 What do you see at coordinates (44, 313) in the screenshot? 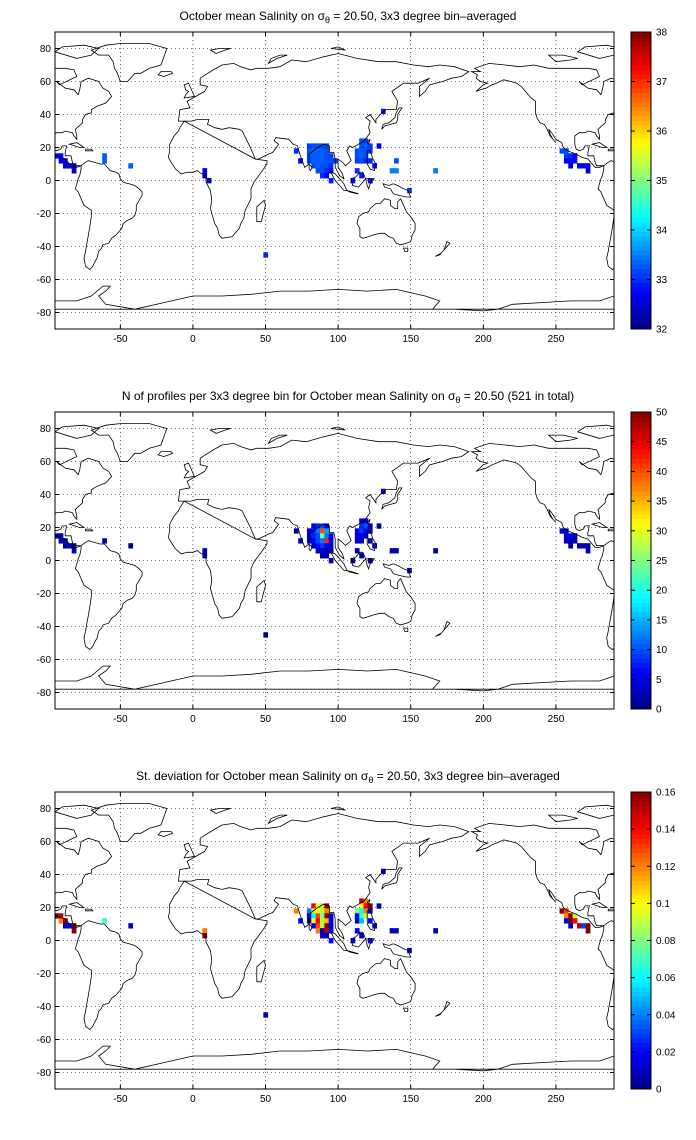
I see `y-tick-label: -80` at bounding box center [44, 313].